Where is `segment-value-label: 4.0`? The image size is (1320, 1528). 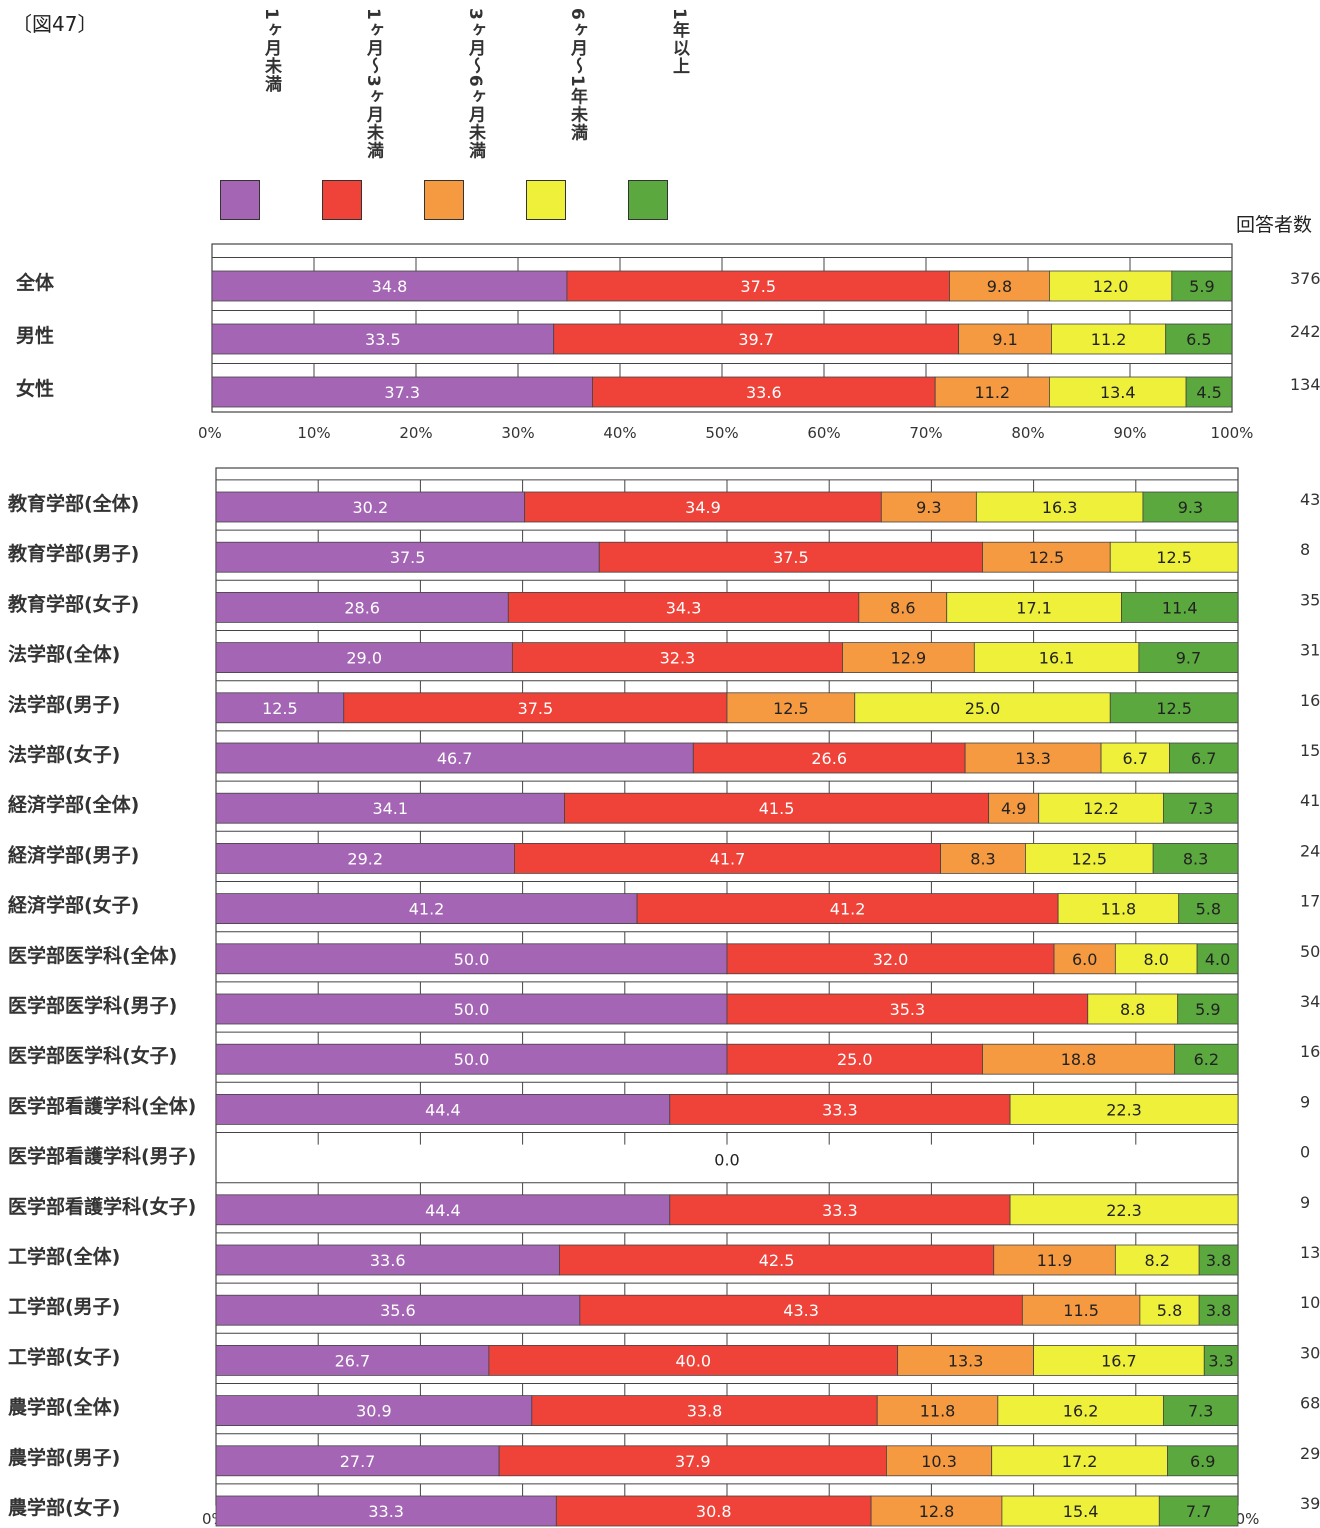
segment-value-label: 4.0 is located at coordinates (1217, 959).